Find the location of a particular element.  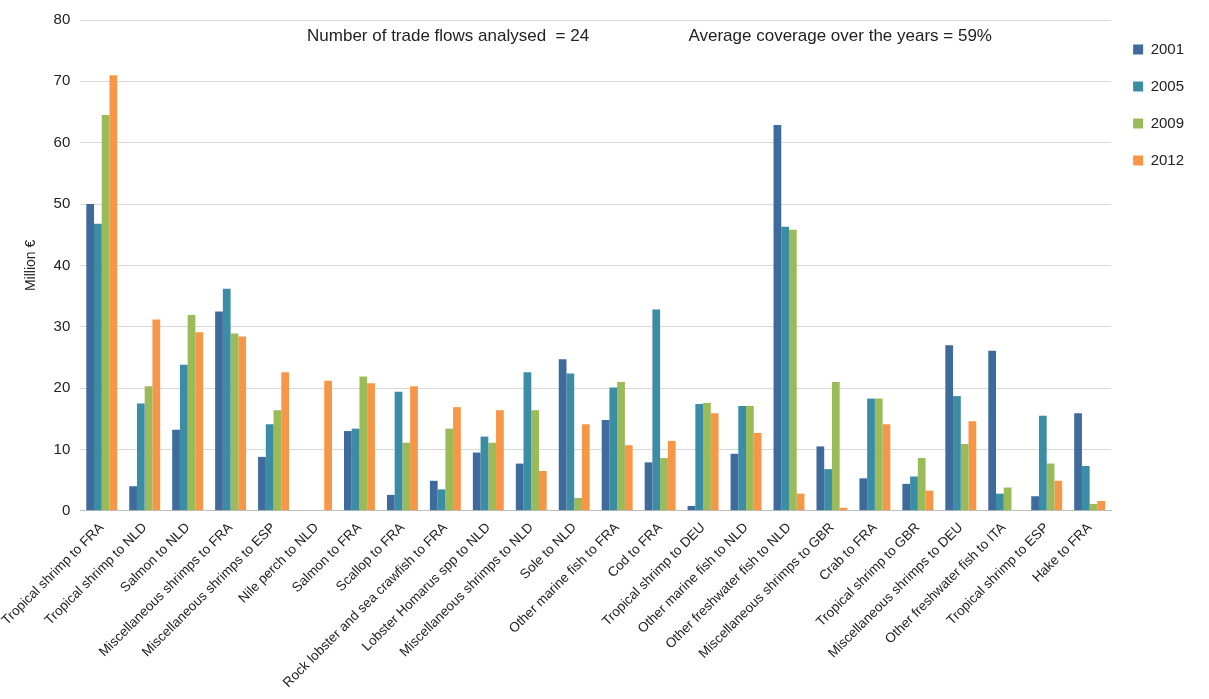

y-tick-label: 70 is located at coordinates (62, 80).